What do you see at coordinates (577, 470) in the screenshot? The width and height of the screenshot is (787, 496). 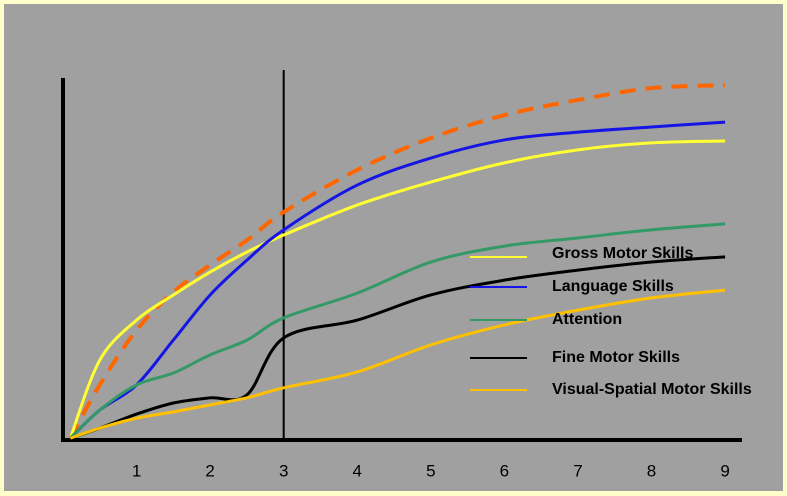 I see `x-tick-label: 7` at bounding box center [577, 470].